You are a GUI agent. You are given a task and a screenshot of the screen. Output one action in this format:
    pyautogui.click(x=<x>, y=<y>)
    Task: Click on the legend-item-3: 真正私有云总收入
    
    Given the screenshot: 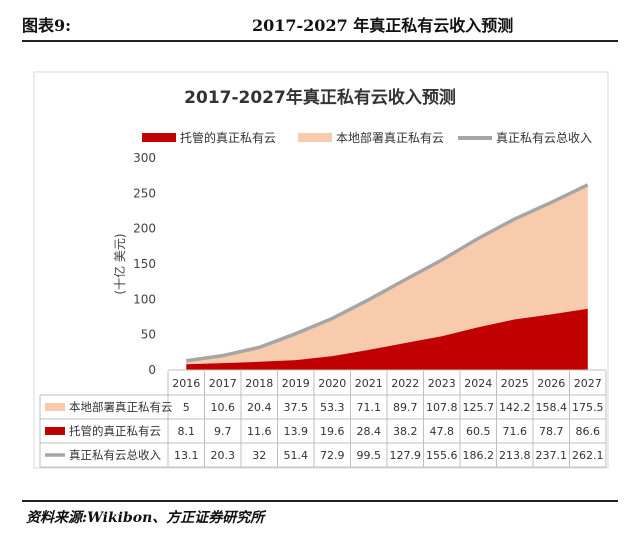 What is the action you would take?
    pyautogui.click(x=525, y=138)
    